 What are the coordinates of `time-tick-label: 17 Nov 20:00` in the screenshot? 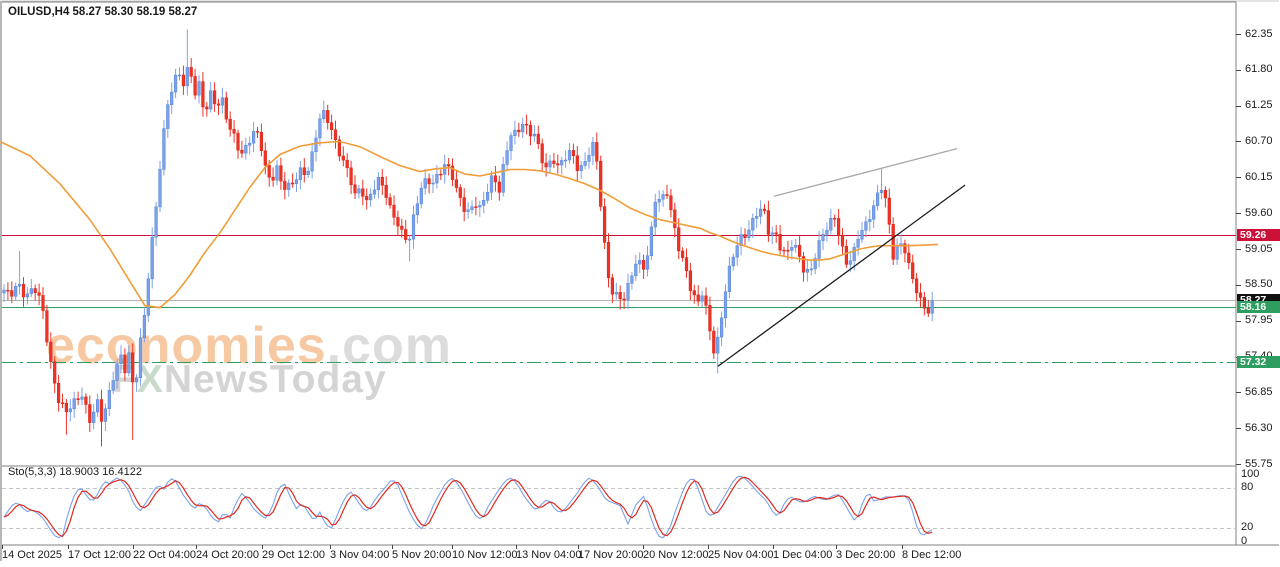 It's located at (611, 555).